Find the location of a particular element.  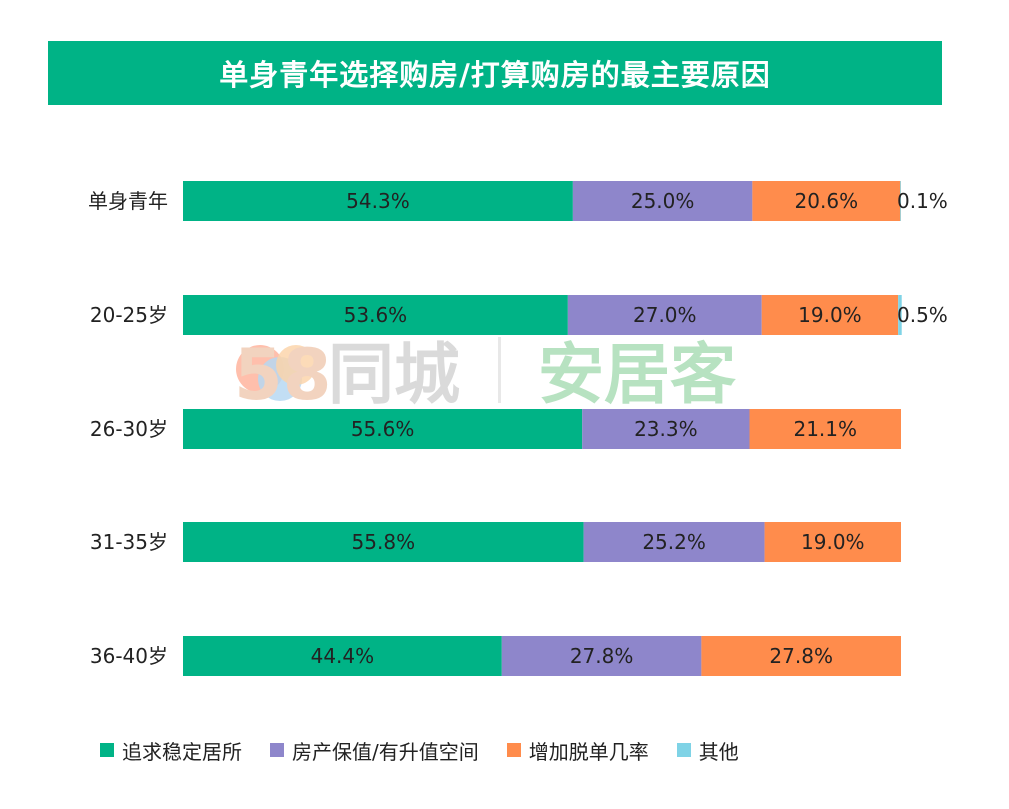

data-label: 25.0% is located at coordinates (663, 201).